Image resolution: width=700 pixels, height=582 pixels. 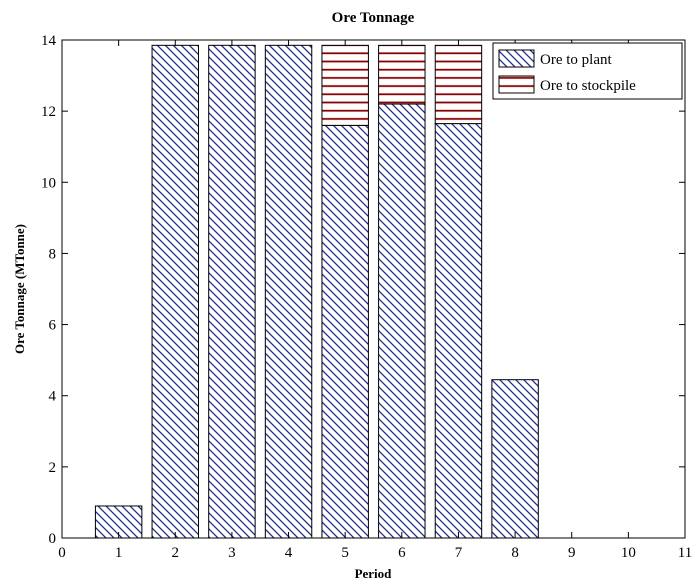 What do you see at coordinates (53, 254) in the screenshot?
I see `y-tick-label: 8` at bounding box center [53, 254].